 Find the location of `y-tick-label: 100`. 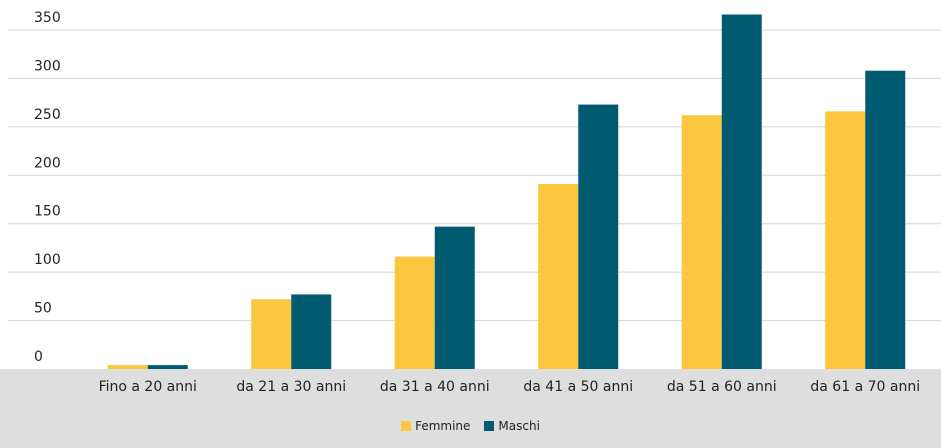

y-tick-label: 100 is located at coordinates (47, 260).